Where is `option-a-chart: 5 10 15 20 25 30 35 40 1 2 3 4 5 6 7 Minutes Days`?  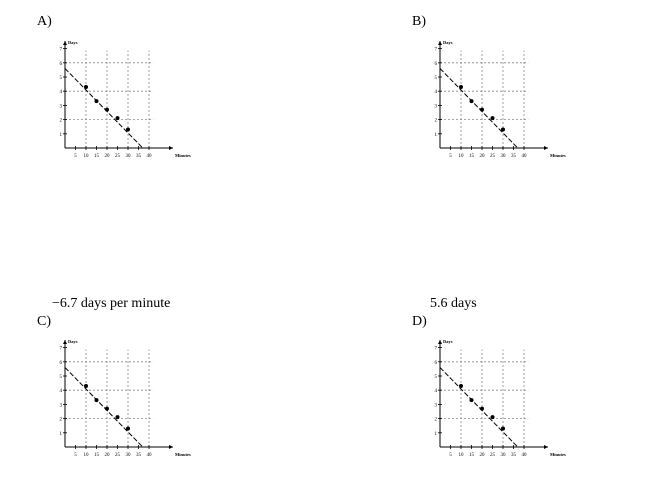
option-a-chart: 5 10 15 20 25 30 35 40 1 2 3 4 5 6 7 Minutes Days is located at coordinates (125, 99).